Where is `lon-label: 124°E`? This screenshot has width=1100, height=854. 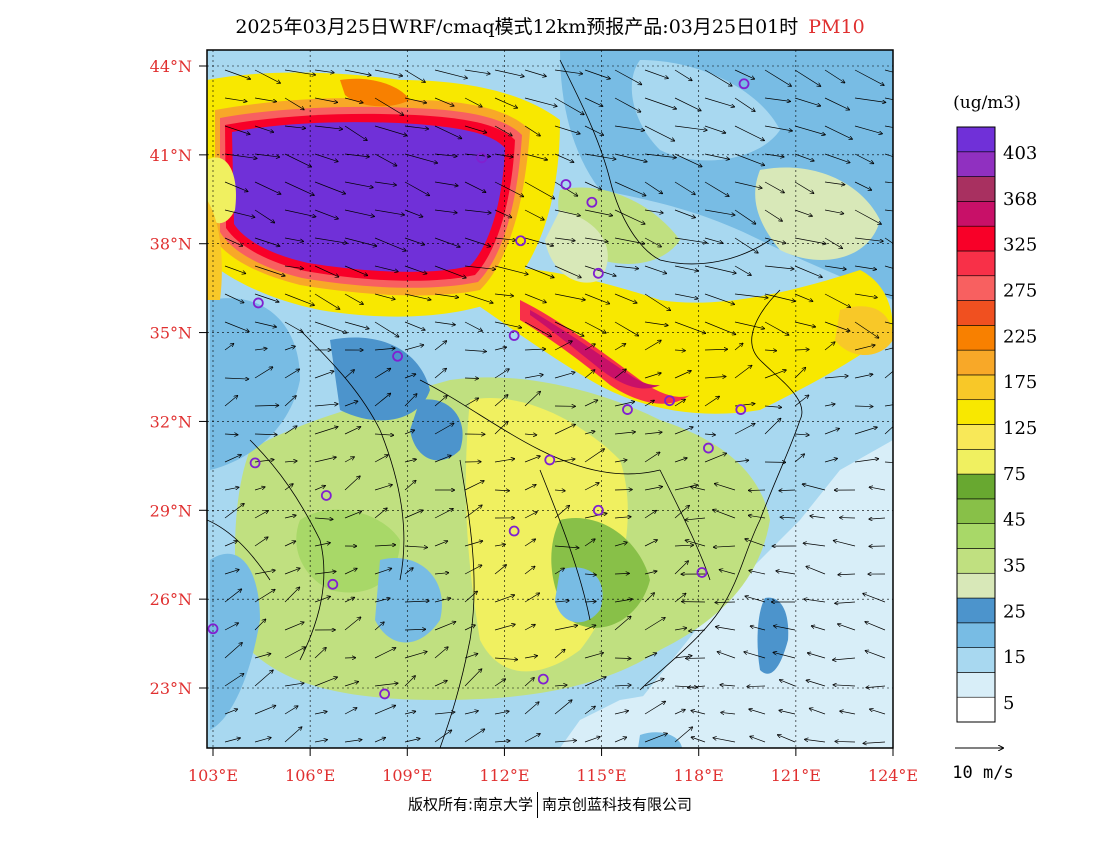
lon-label: 124°E is located at coordinates (893, 775).